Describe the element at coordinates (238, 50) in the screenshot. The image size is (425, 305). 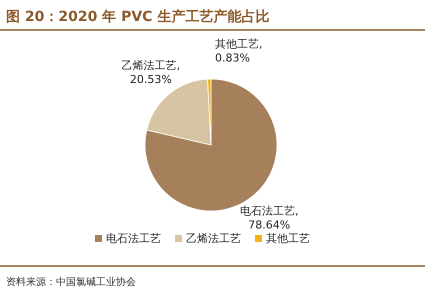
I see `data-label: 其他工艺, 0.83%` at that location.